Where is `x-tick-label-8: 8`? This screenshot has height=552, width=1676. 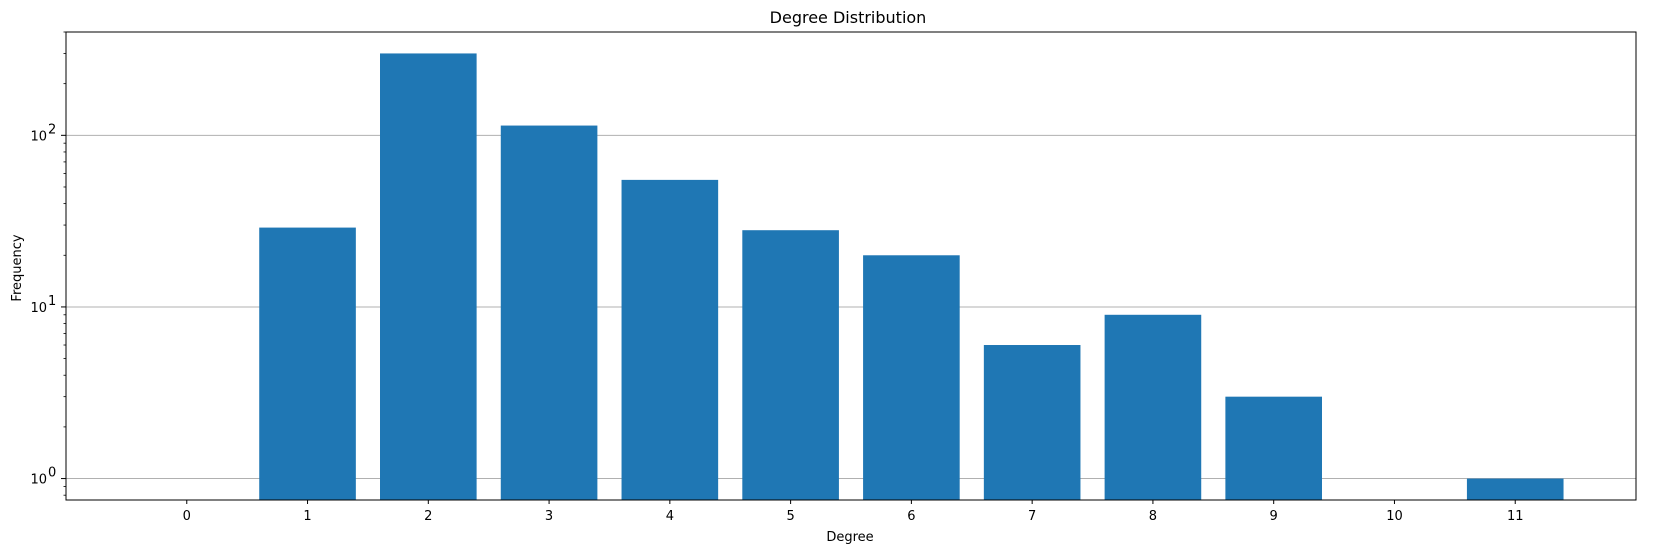 x-tick-label-8: 8 is located at coordinates (1153, 516).